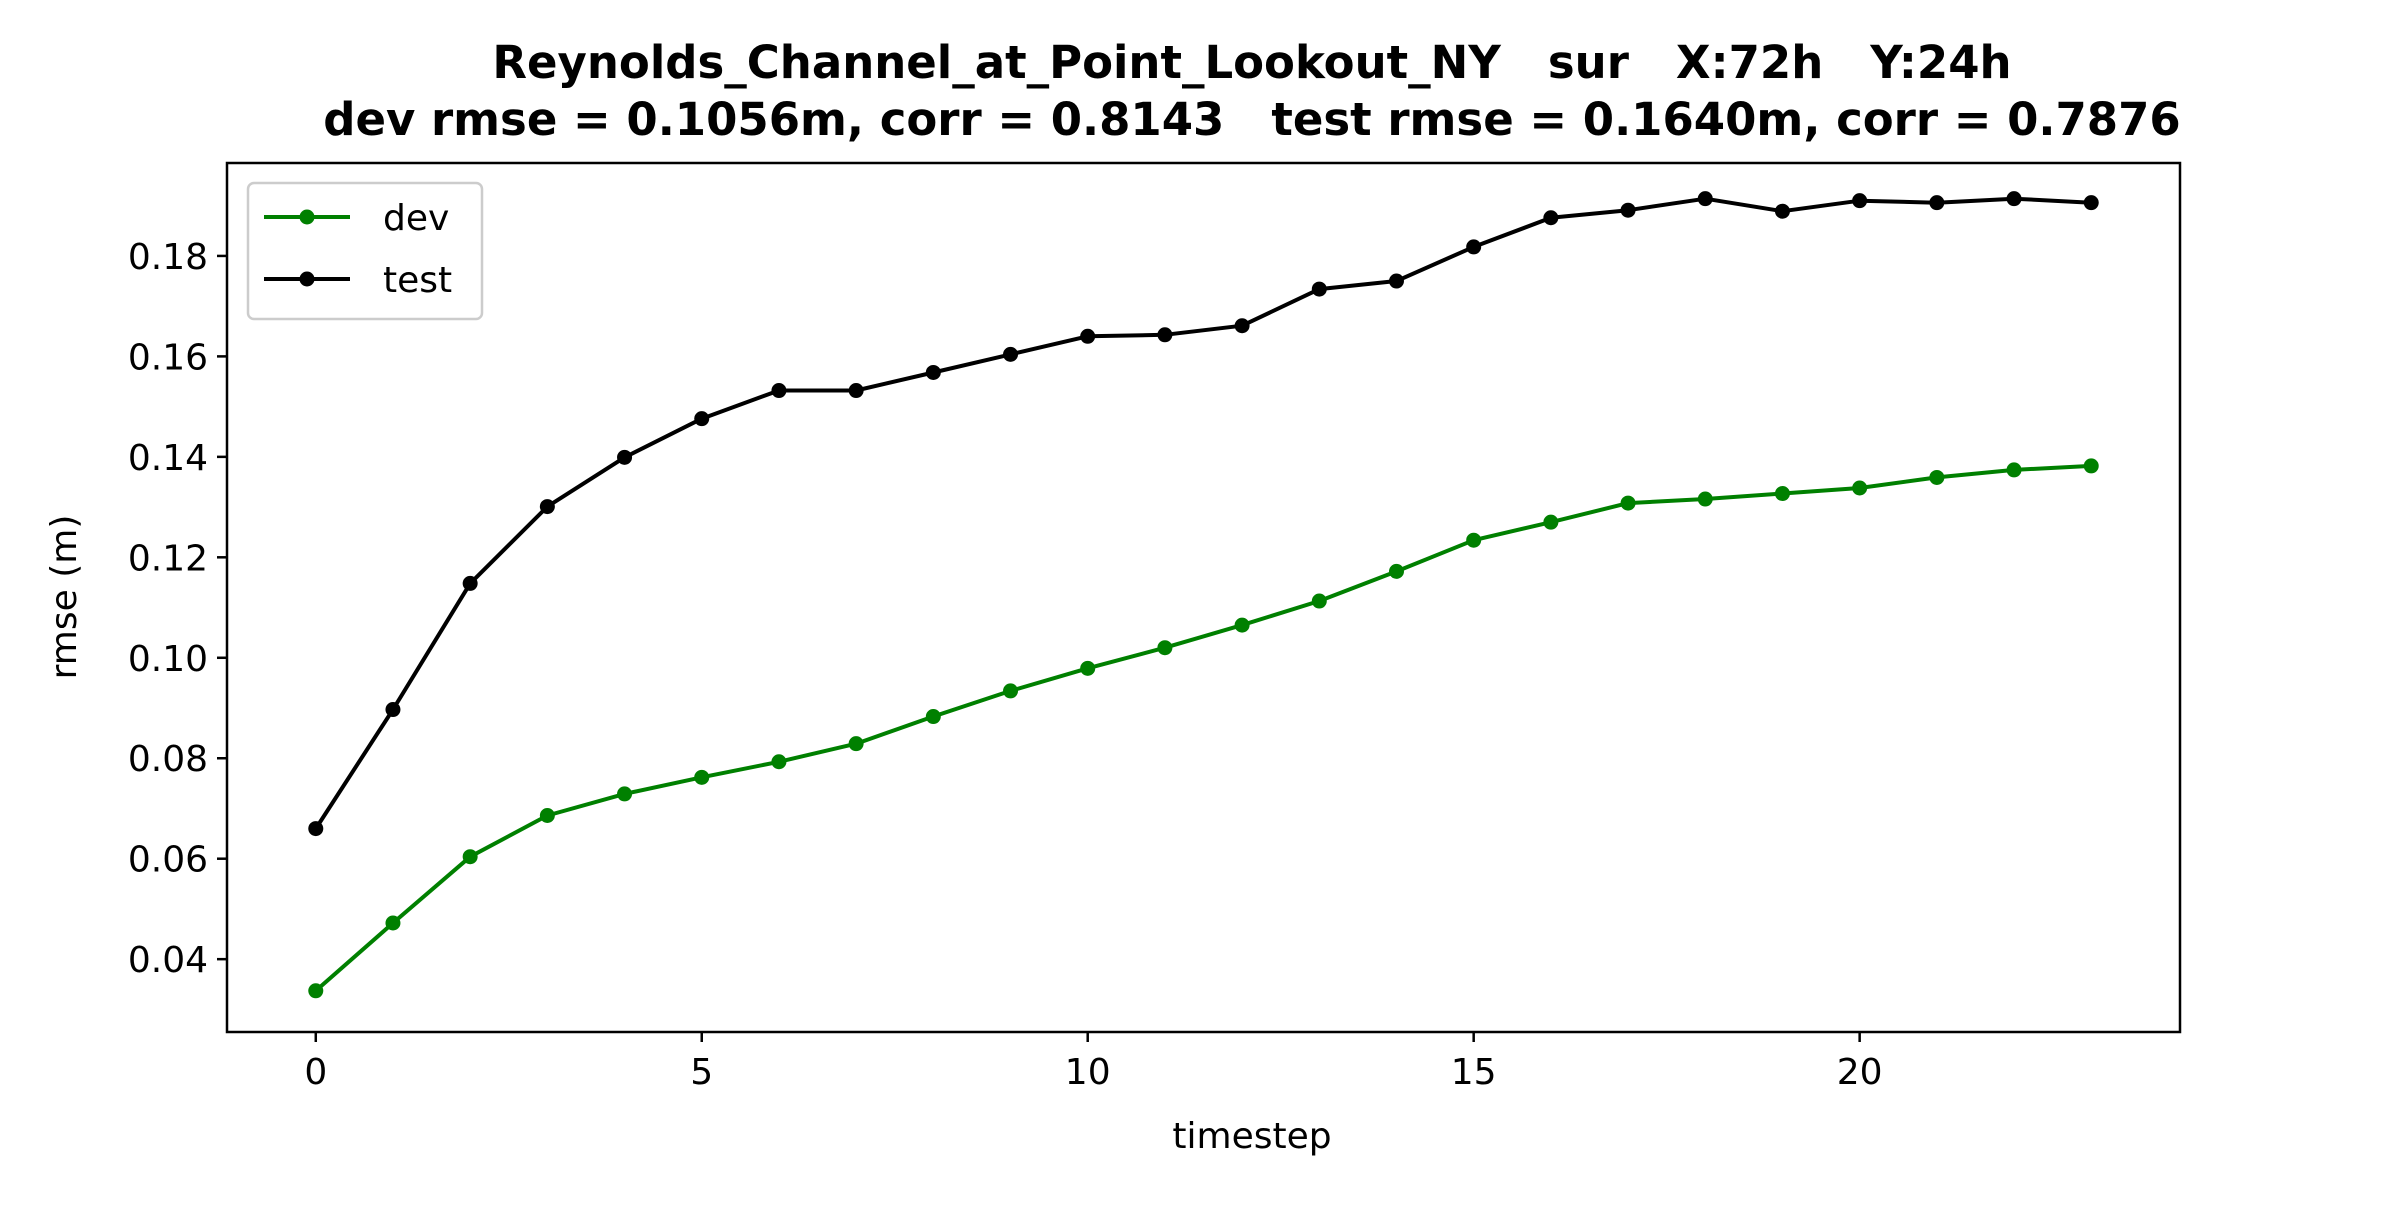 This screenshot has height=1205, width=2400. What do you see at coordinates (416, 218) in the screenshot?
I see `legend-label-dev: dev` at bounding box center [416, 218].